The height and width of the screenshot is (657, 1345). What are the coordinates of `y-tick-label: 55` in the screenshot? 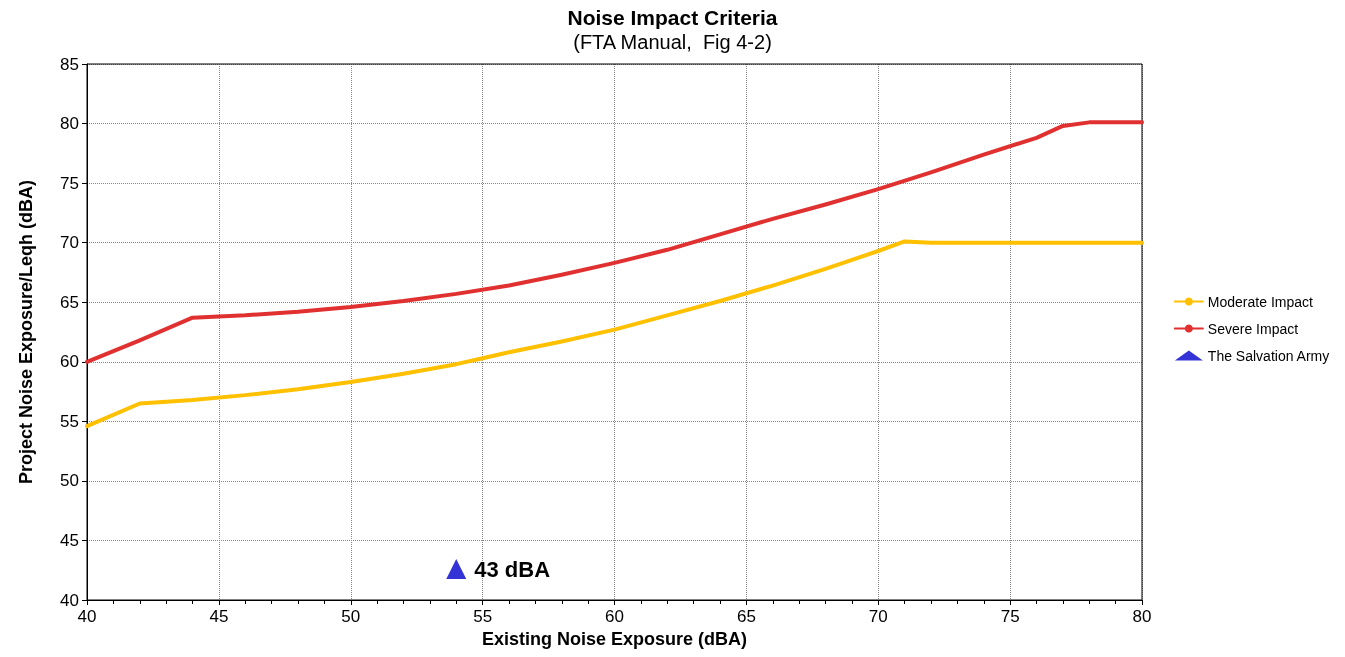 It's located at (69, 421).